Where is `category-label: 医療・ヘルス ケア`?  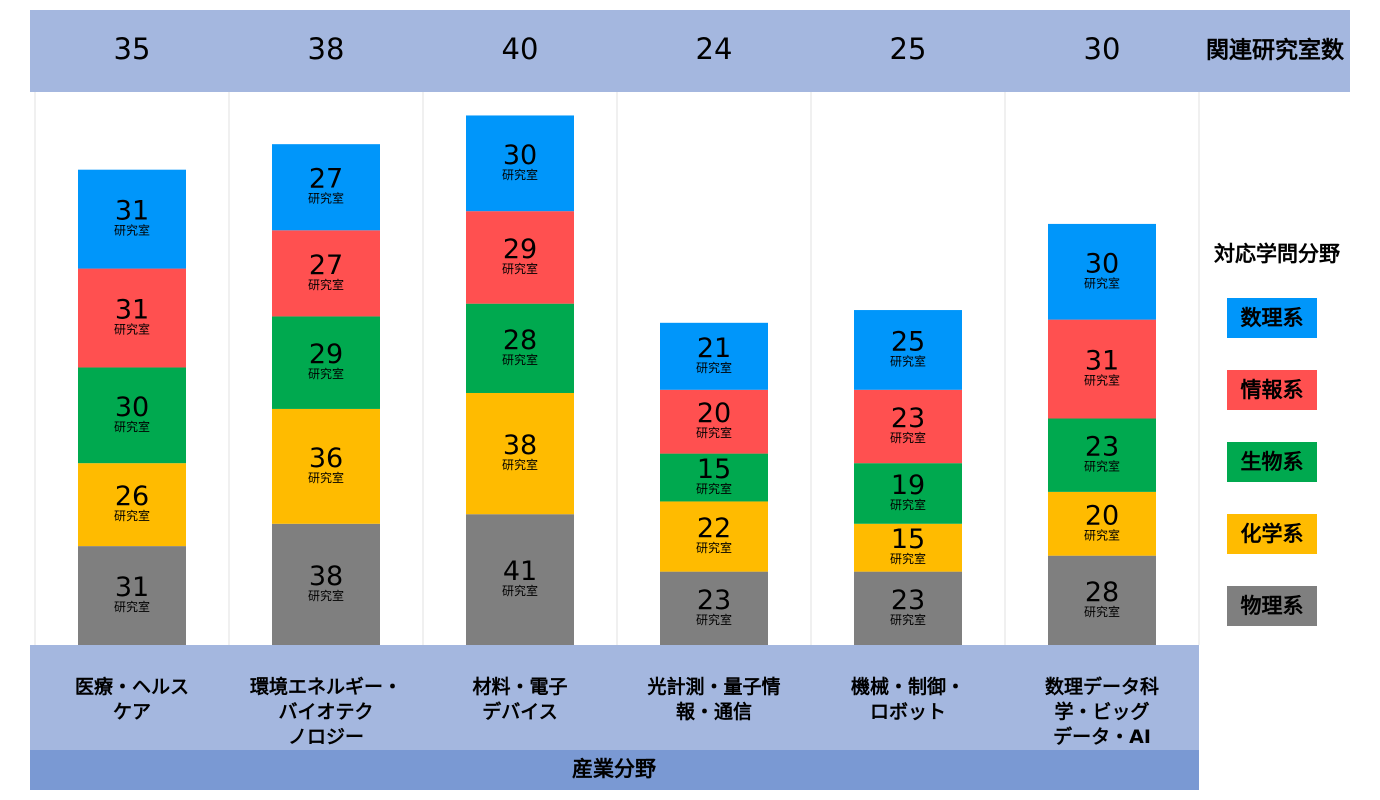
category-label: 医療・ヘルス ケア is located at coordinates (131, 699).